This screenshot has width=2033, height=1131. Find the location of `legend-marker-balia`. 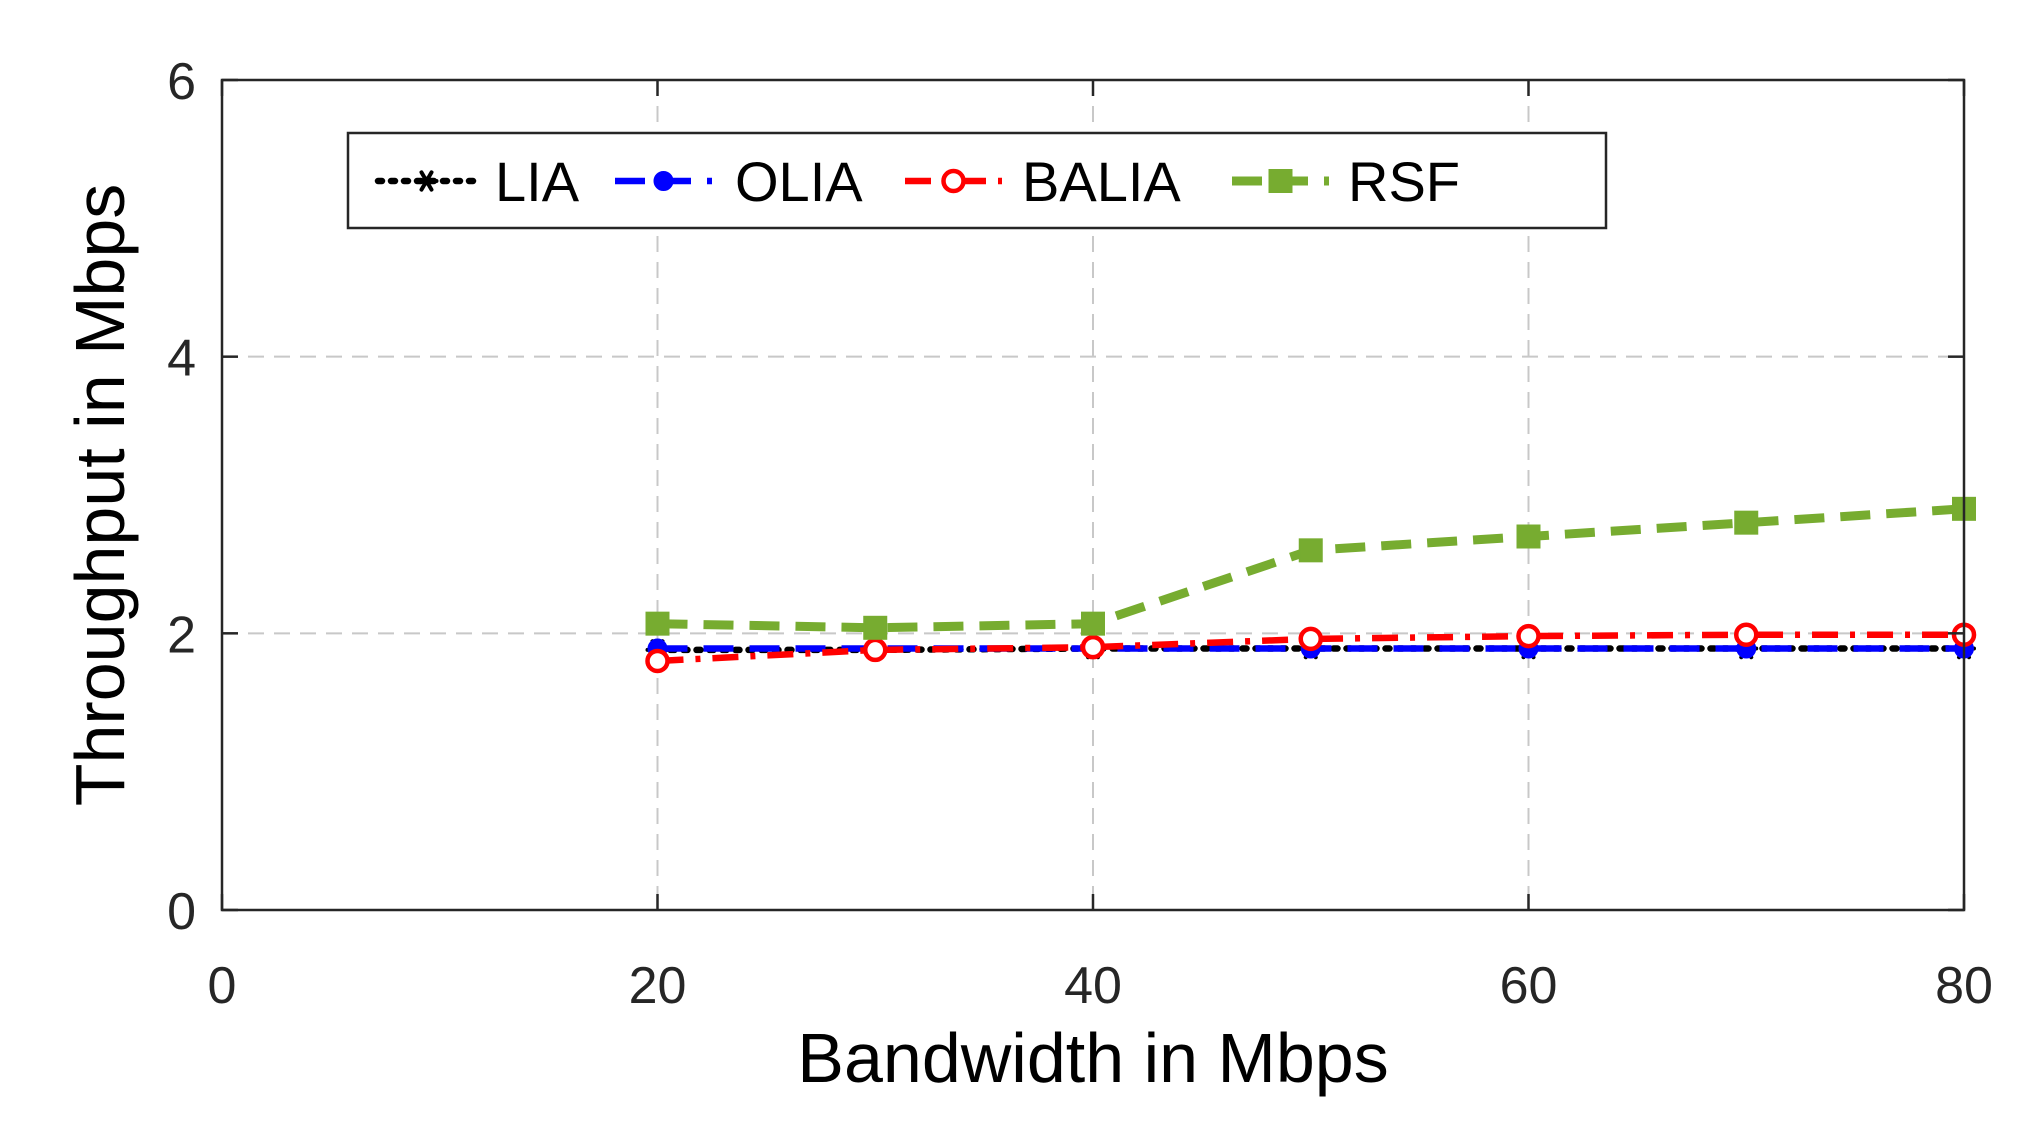

legend-marker-balia is located at coordinates (953, 181).